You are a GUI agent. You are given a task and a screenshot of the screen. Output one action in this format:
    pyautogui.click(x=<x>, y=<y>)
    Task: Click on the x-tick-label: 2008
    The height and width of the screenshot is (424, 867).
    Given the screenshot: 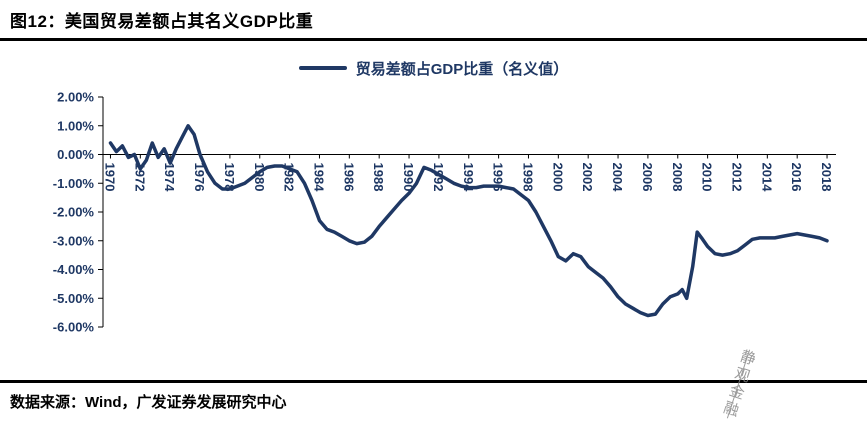 What is the action you would take?
    pyautogui.click(x=677, y=177)
    